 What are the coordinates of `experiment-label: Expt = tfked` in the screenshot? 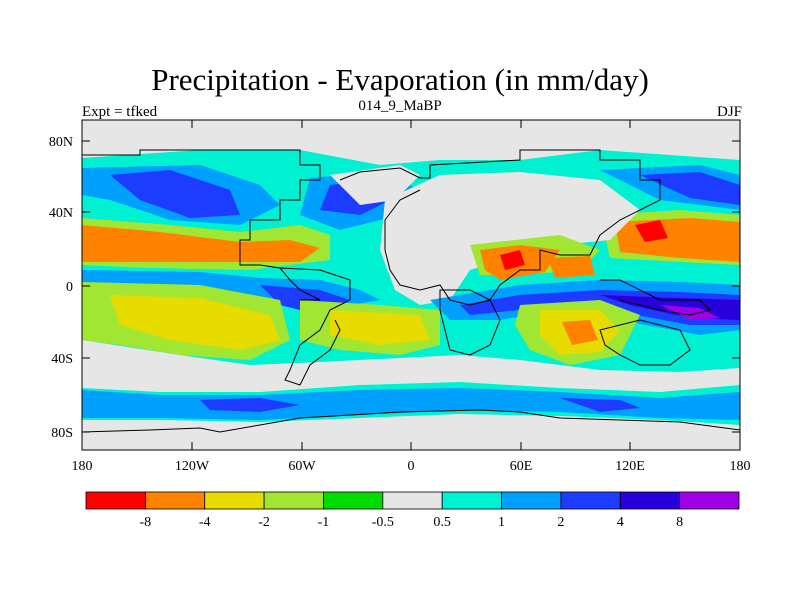 It's located at (120, 112).